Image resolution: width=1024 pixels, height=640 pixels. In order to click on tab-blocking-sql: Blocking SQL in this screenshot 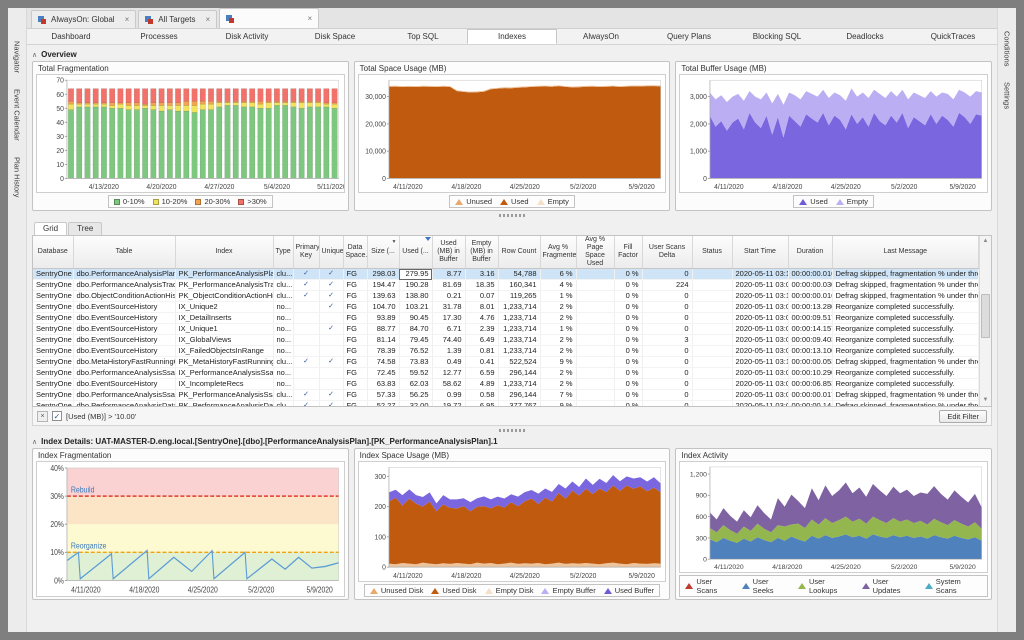, I will do `click(777, 36)`.